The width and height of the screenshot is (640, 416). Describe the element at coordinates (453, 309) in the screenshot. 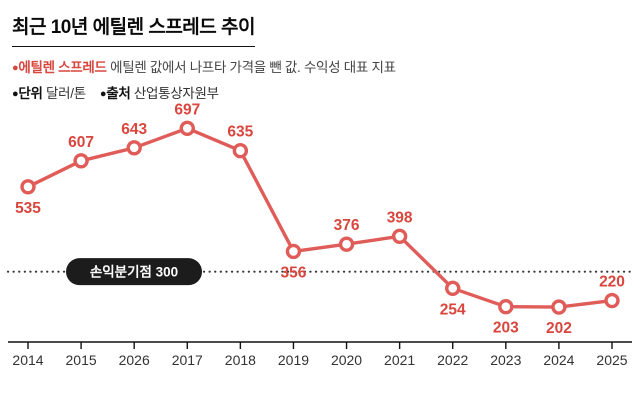

I see `data-label-2022: 254` at that location.